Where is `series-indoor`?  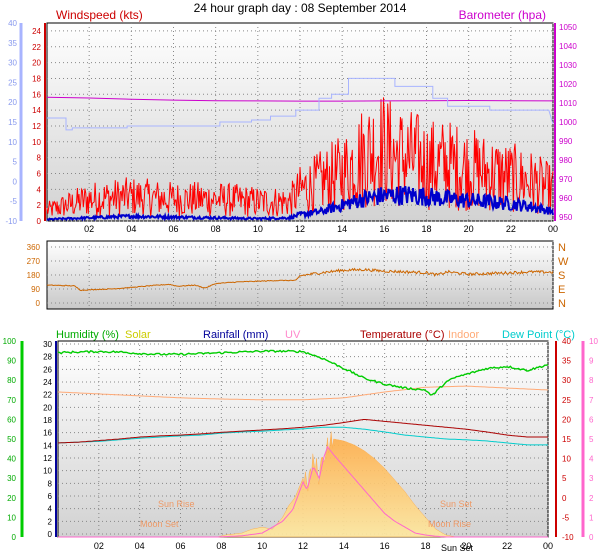 series-indoor is located at coordinates (303, 393).